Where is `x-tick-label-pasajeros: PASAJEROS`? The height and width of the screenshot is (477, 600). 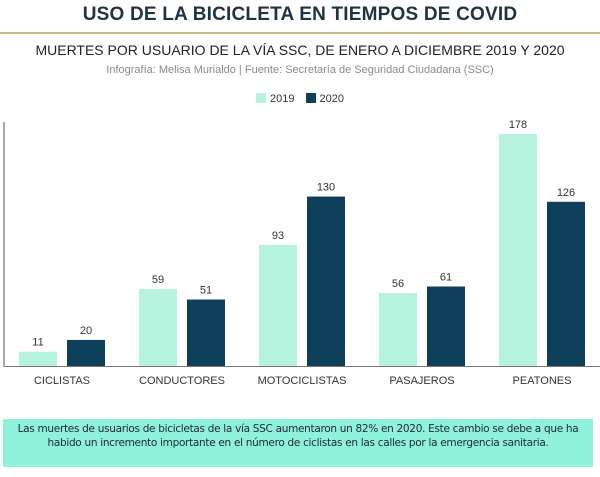
x-tick-label-pasajeros: PASAJEROS is located at coordinates (421, 381).